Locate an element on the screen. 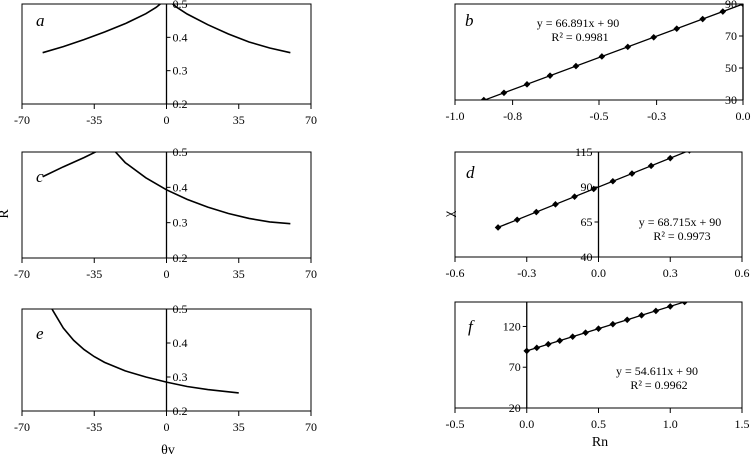 This screenshot has width=756, height=459. y-tick-label: 120 is located at coordinates (512, 326).